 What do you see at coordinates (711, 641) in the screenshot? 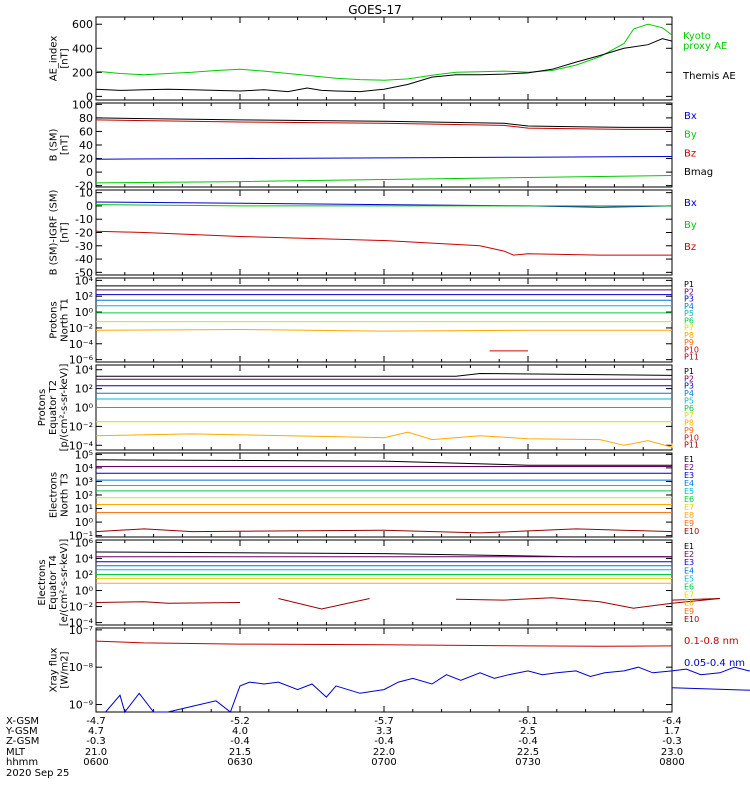
I see `legend-entry: 0.1-0.8 nm` at bounding box center [711, 641].